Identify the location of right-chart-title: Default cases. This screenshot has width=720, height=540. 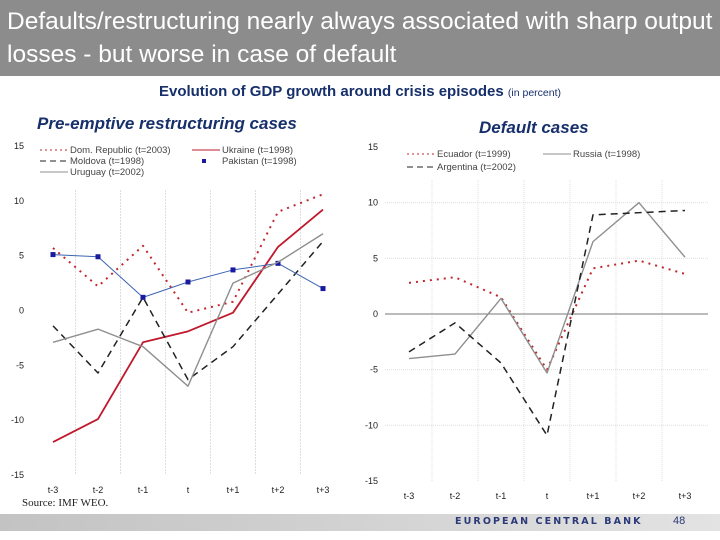
(534, 127).